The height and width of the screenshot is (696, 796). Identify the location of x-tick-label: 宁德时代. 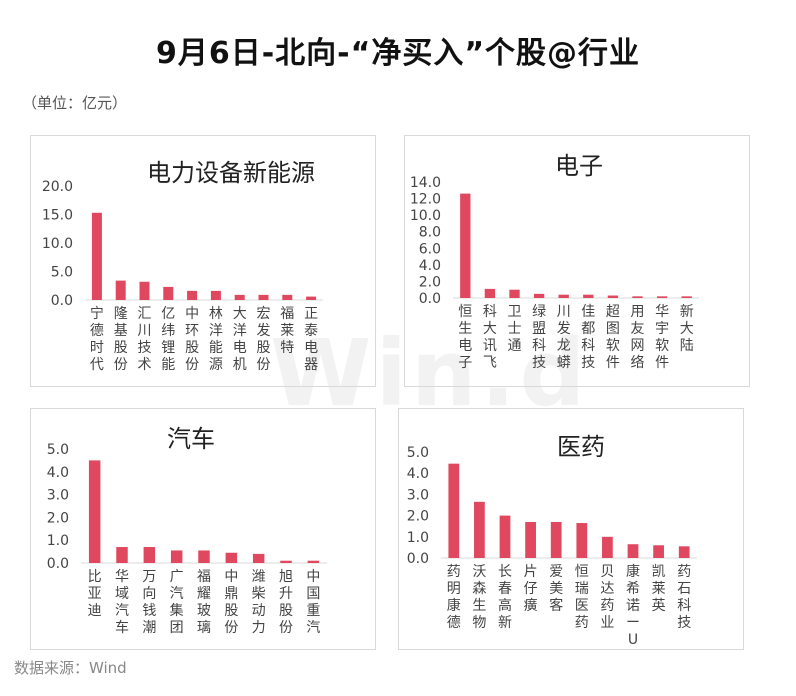
(97, 339).